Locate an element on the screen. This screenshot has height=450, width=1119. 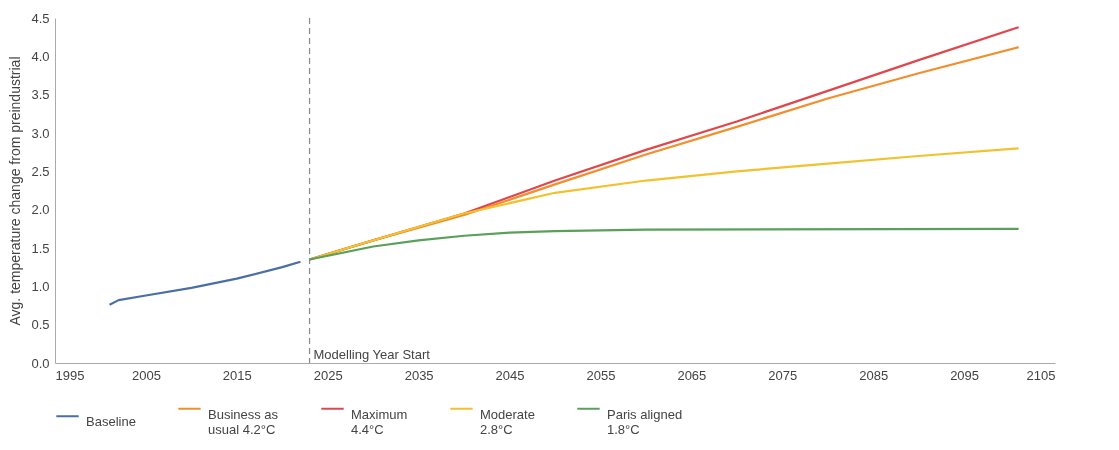
legend-label: Moderate 2.8°C is located at coordinates (507, 421).